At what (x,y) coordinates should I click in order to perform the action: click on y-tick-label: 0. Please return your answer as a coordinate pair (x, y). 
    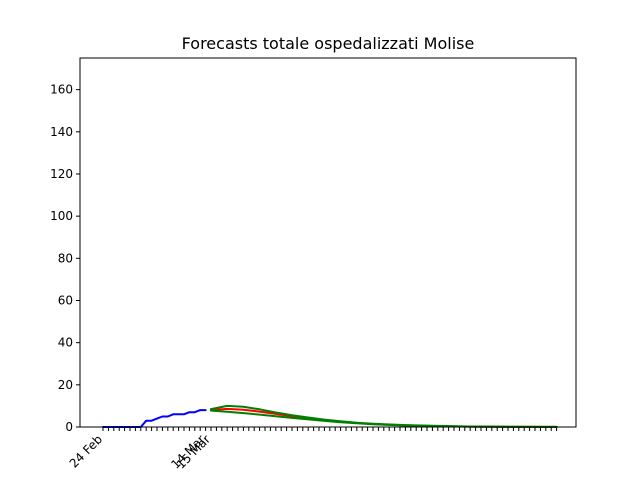
    Looking at the image, I should click on (69, 427).